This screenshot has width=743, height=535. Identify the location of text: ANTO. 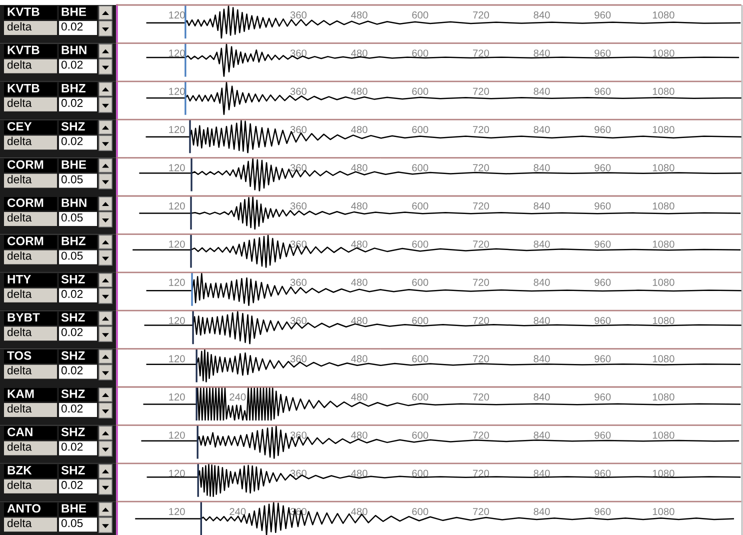
(24, 508).